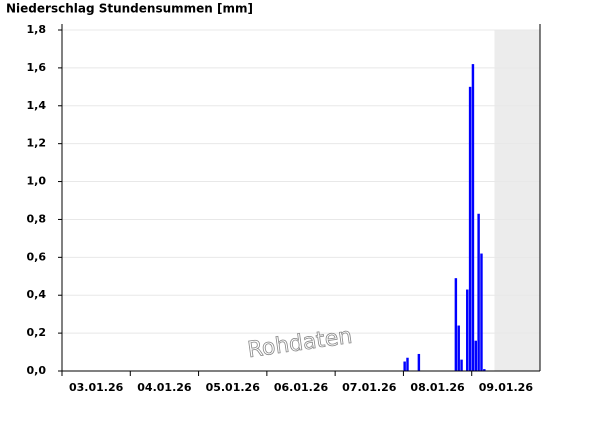 The width and height of the screenshot is (600, 426). Describe the element at coordinates (96, 387) in the screenshot. I see `x-tick-label: 03.01.26` at that location.